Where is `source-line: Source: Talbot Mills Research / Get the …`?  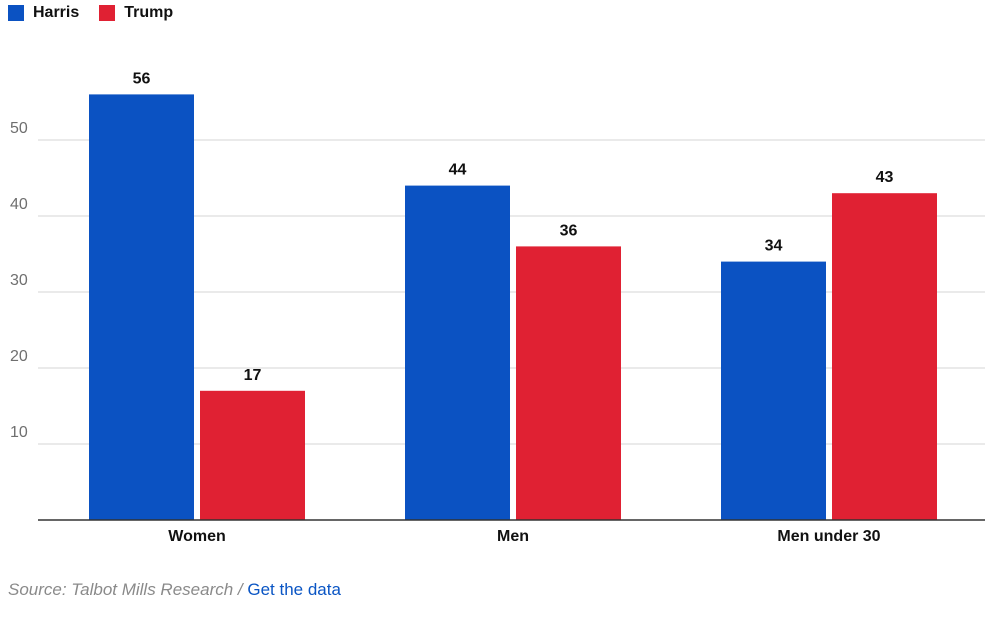
source-line: Source: Talbot Mills Research / Get the … is located at coordinates (174, 590).